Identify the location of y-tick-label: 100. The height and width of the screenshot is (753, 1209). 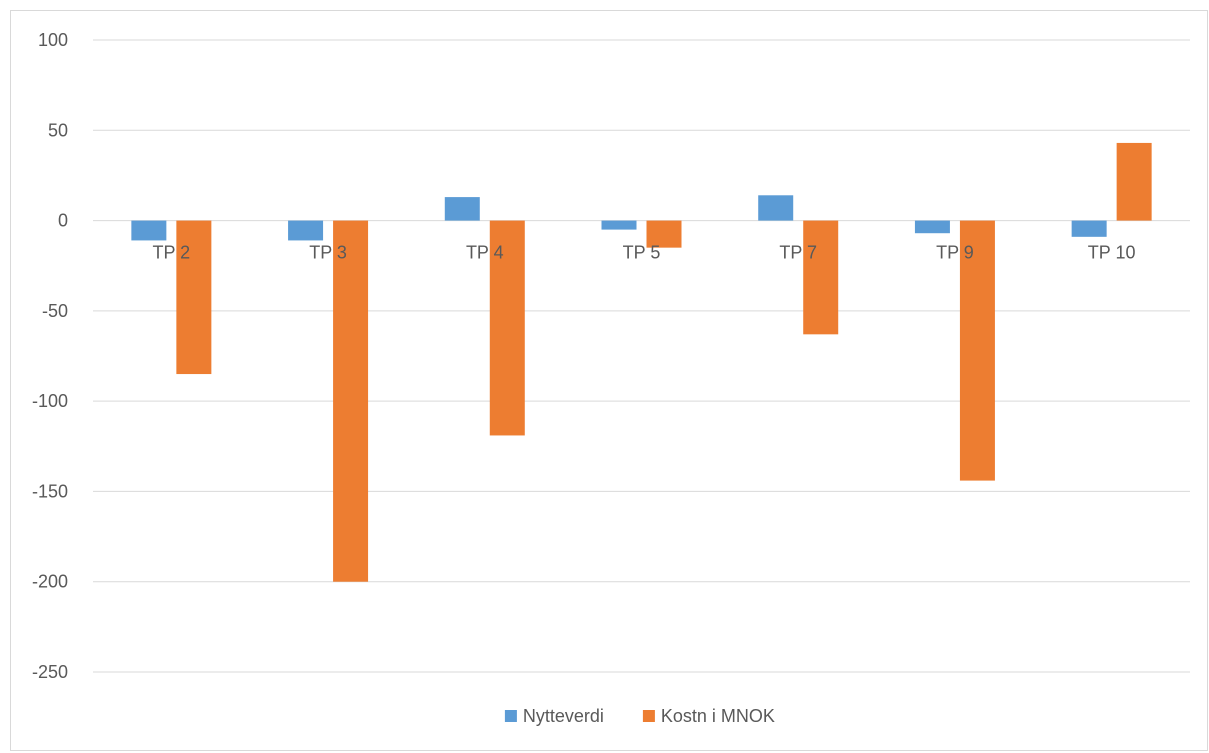
(53, 40).